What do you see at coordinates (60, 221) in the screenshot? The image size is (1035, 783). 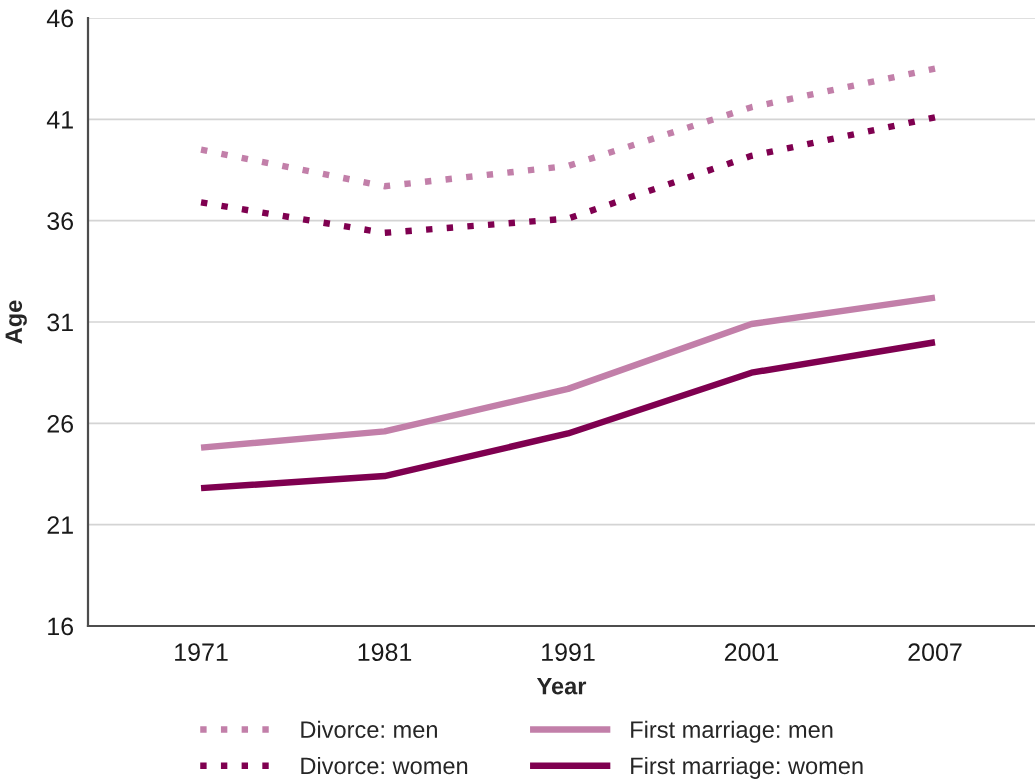 I see `y-tick-label: 36` at bounding box center [60, 221].